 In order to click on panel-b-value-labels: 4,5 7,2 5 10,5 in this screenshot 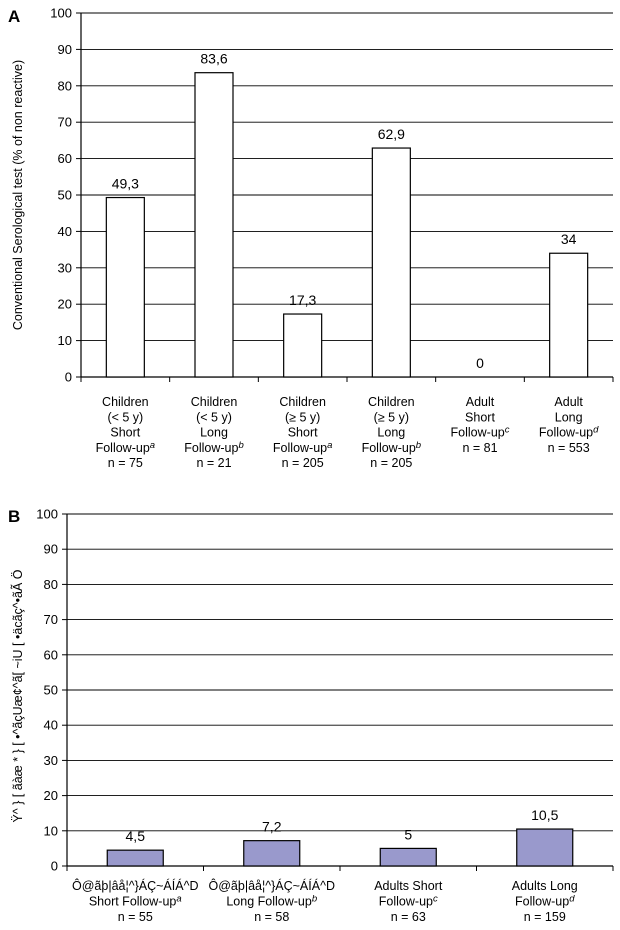, I will do `click(342, 825)`.